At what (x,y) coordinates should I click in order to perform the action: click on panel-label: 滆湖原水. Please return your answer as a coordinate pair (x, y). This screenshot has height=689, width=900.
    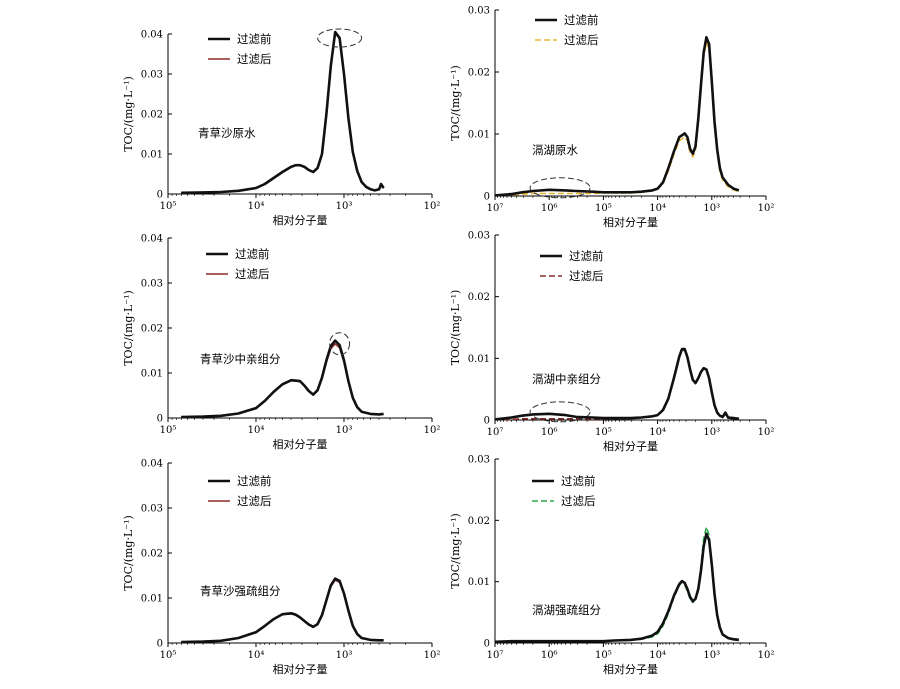
    Looking at the image, I should click on (555, 150).